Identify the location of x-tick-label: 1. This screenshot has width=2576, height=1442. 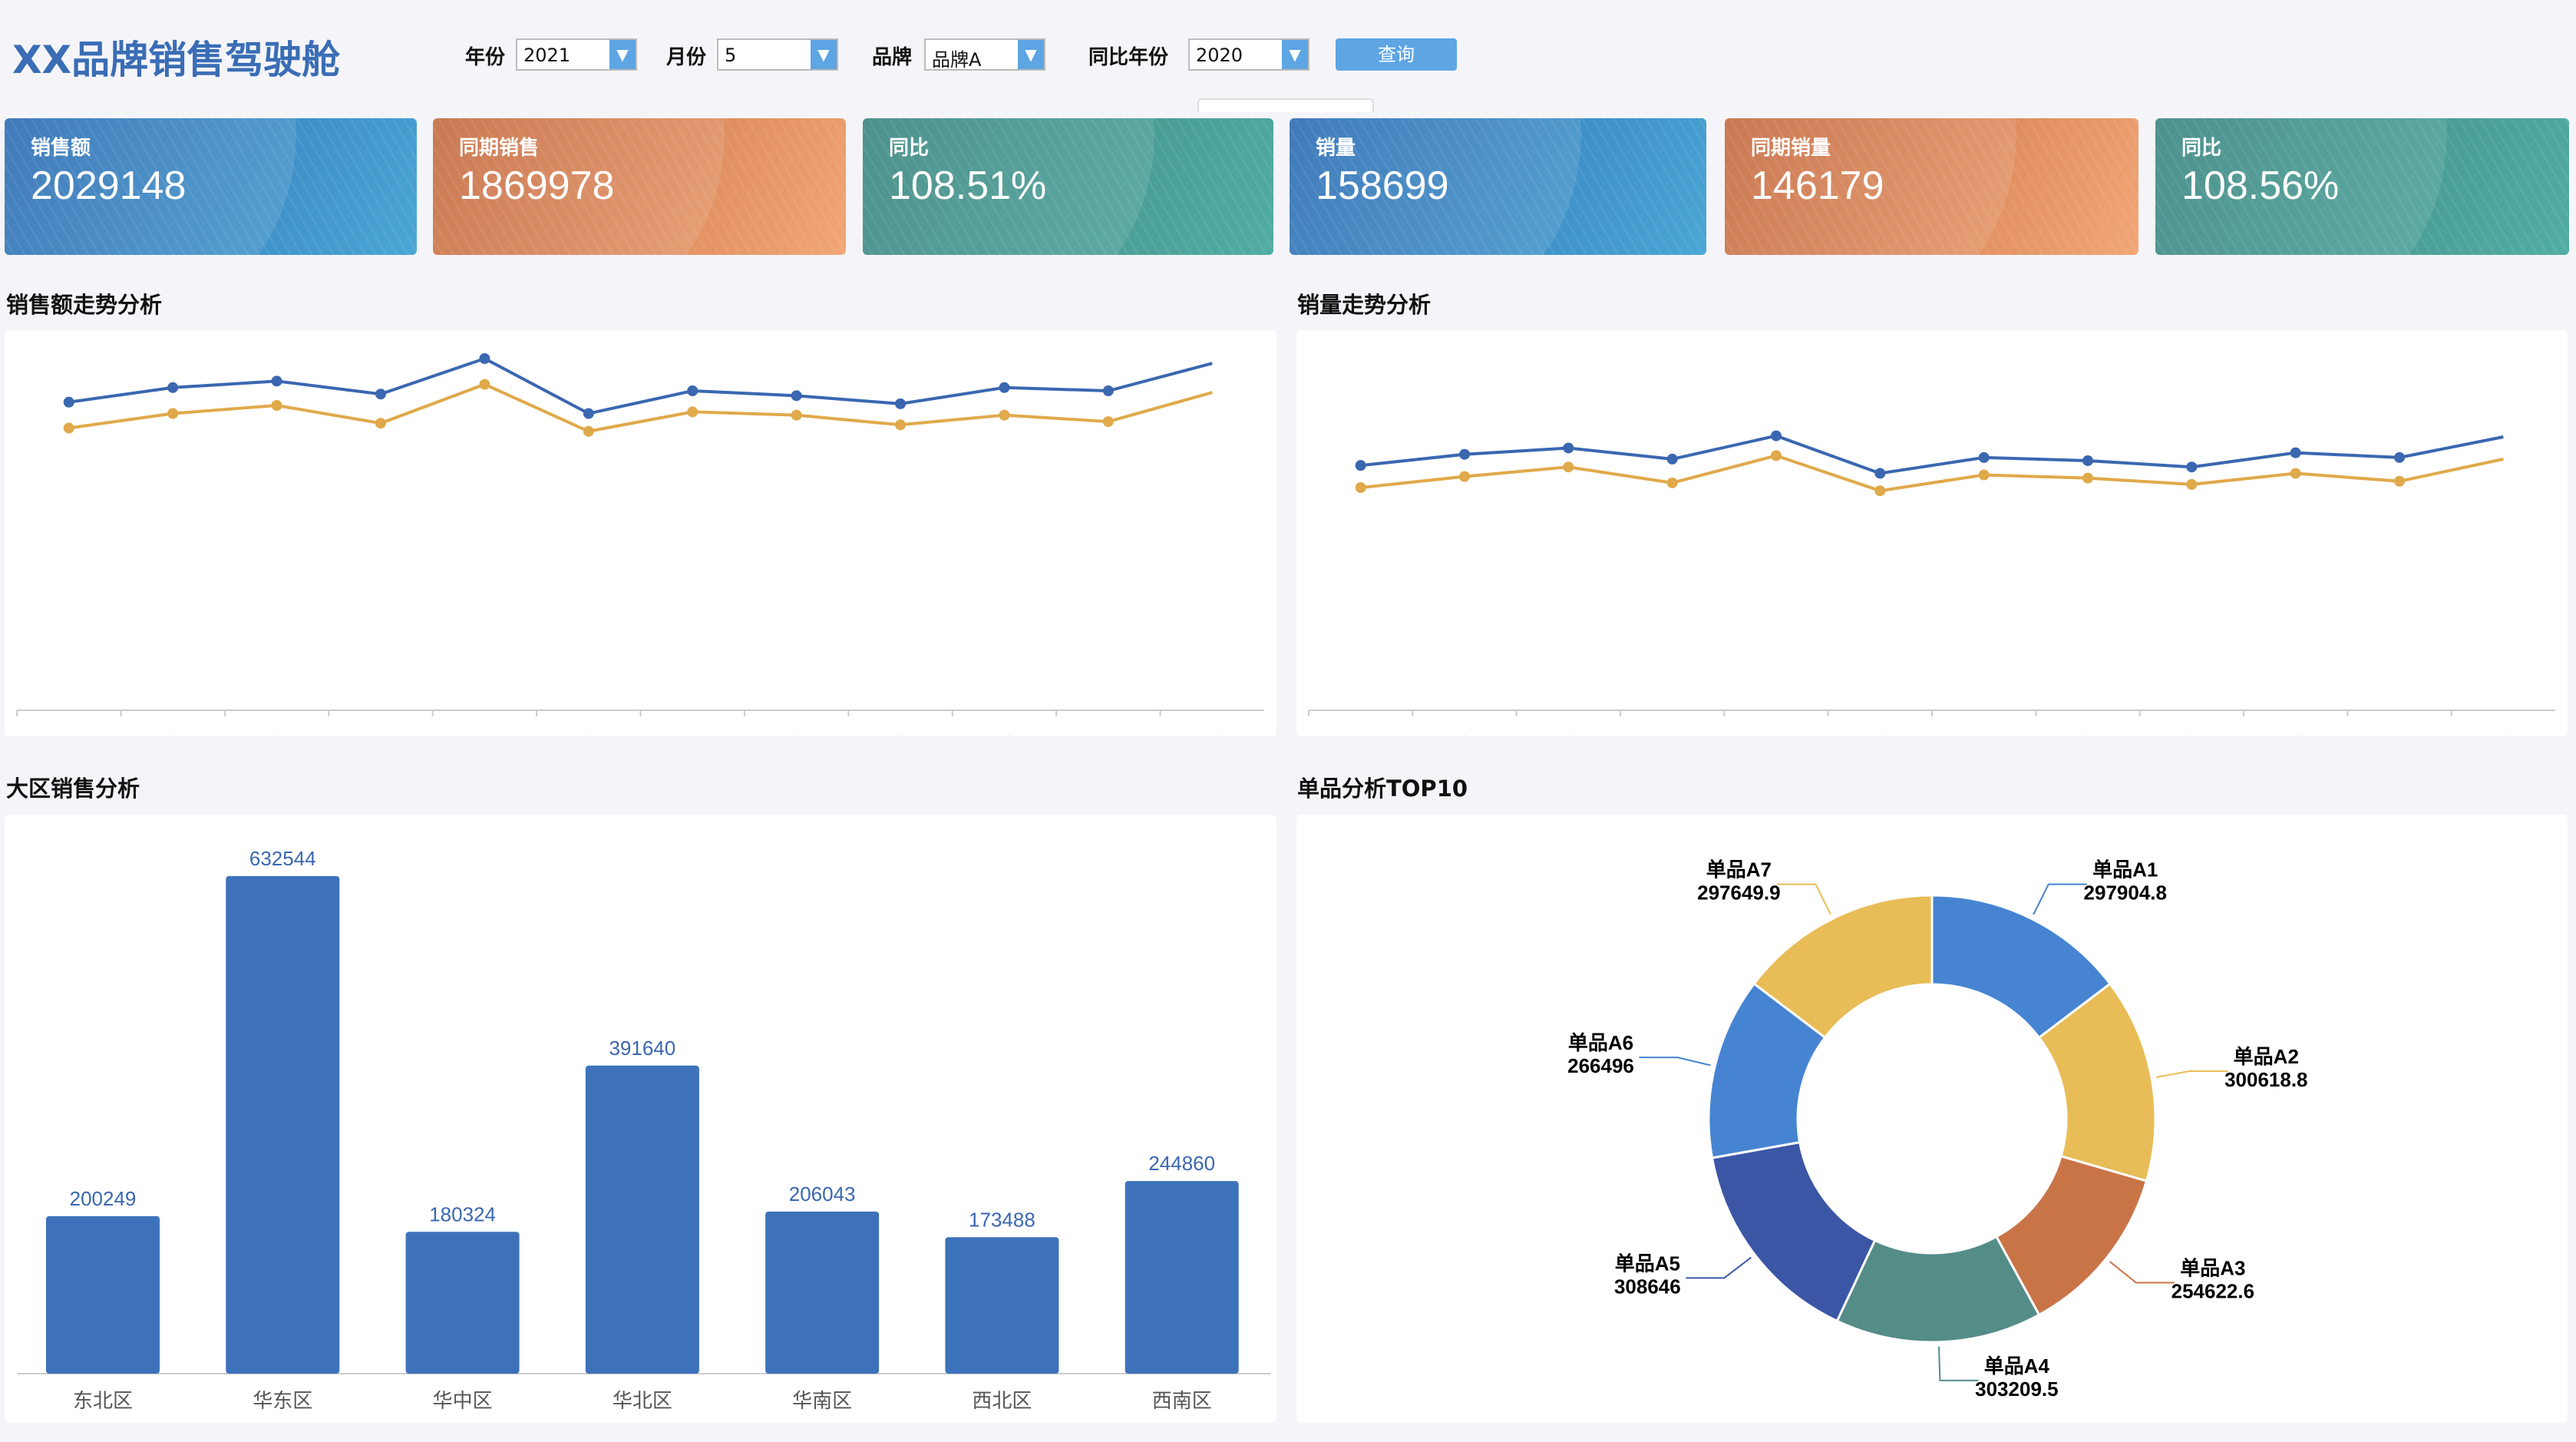
(68, 734).